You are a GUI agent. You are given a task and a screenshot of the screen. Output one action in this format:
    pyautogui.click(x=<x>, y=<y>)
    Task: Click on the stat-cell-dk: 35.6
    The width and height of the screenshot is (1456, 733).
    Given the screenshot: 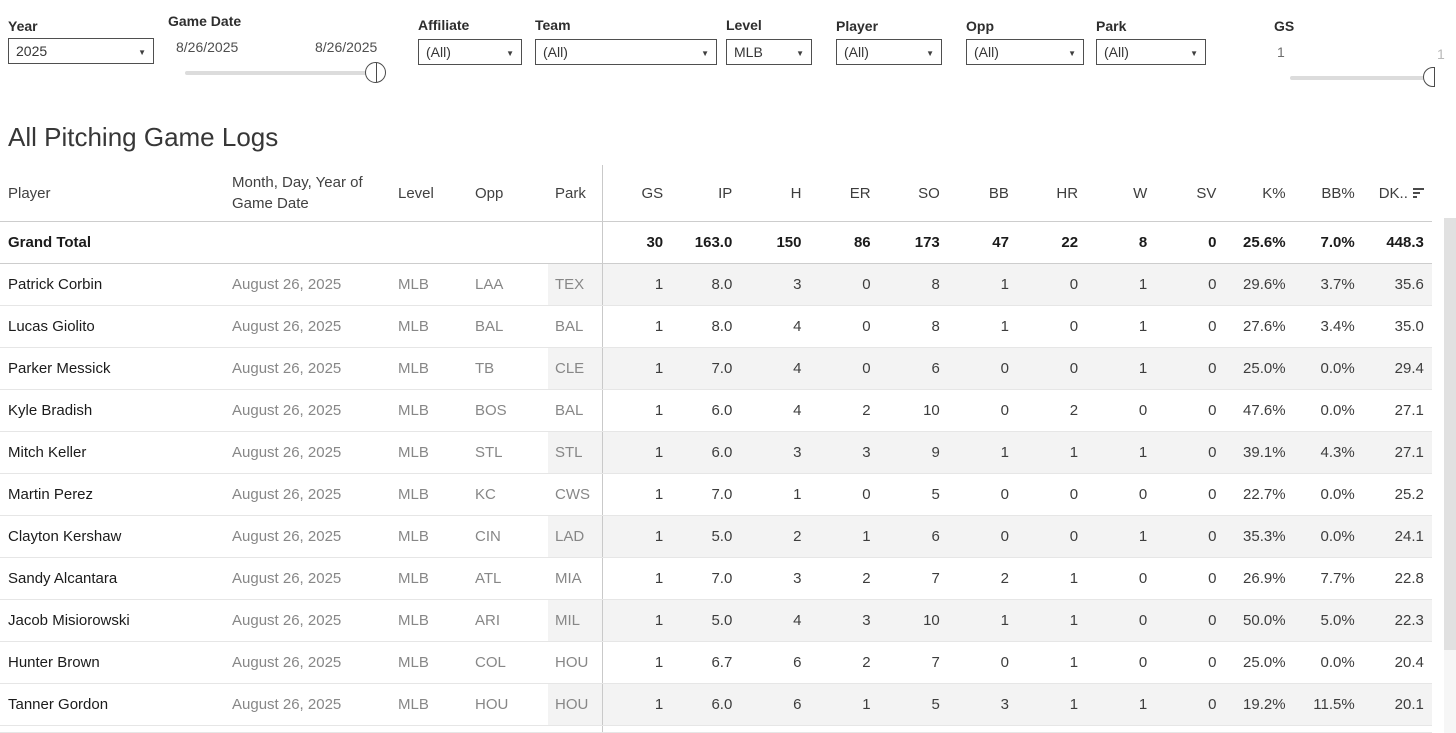 What is the action you would take?
    pyautogui.click(x=1397, y=284)
    